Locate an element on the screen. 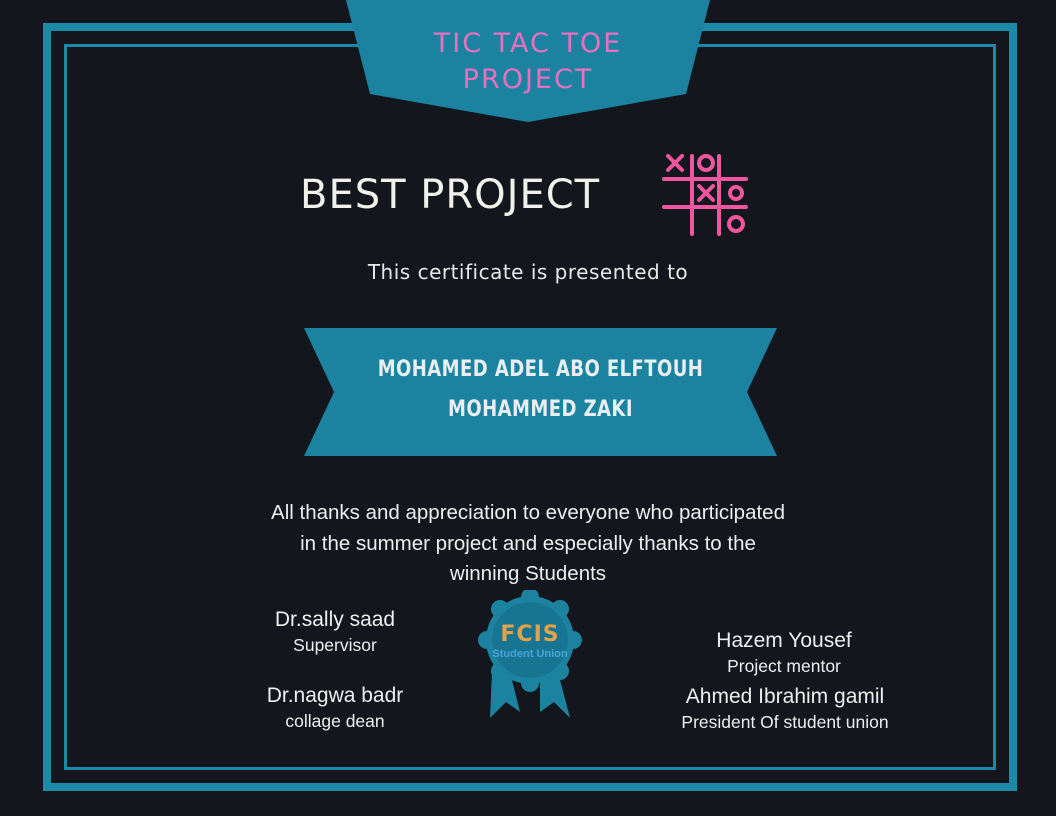 This screenshot has height=816, width=1056. recipient-names: MOHAMED ADEL ABO ELFTOUH MOHAMMED ZAKI is located at coordinates (540, 390).